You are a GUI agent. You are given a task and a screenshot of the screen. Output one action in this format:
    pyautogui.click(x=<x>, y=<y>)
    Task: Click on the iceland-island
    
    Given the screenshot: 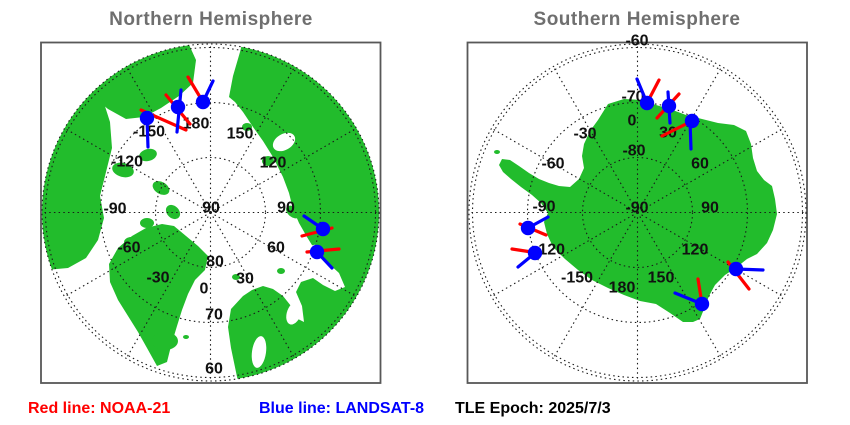 What is the action you would take?
    pyautogui.click(x=165, y=341)
    